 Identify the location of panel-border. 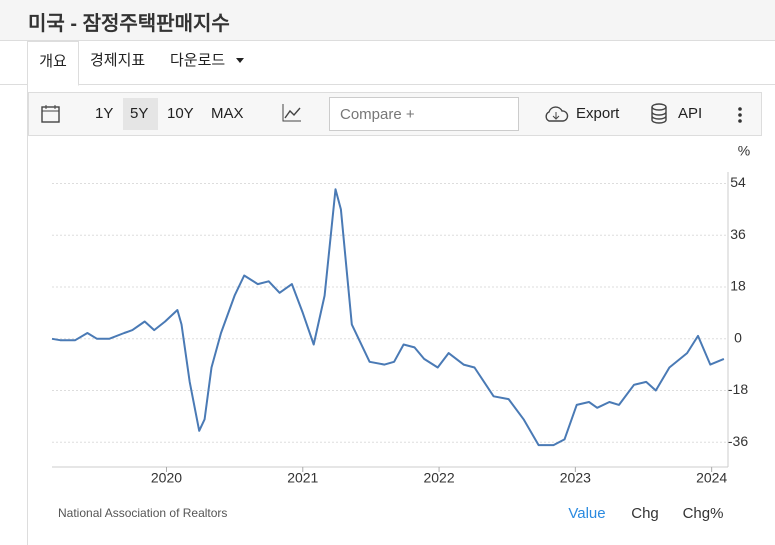
(27, 315).